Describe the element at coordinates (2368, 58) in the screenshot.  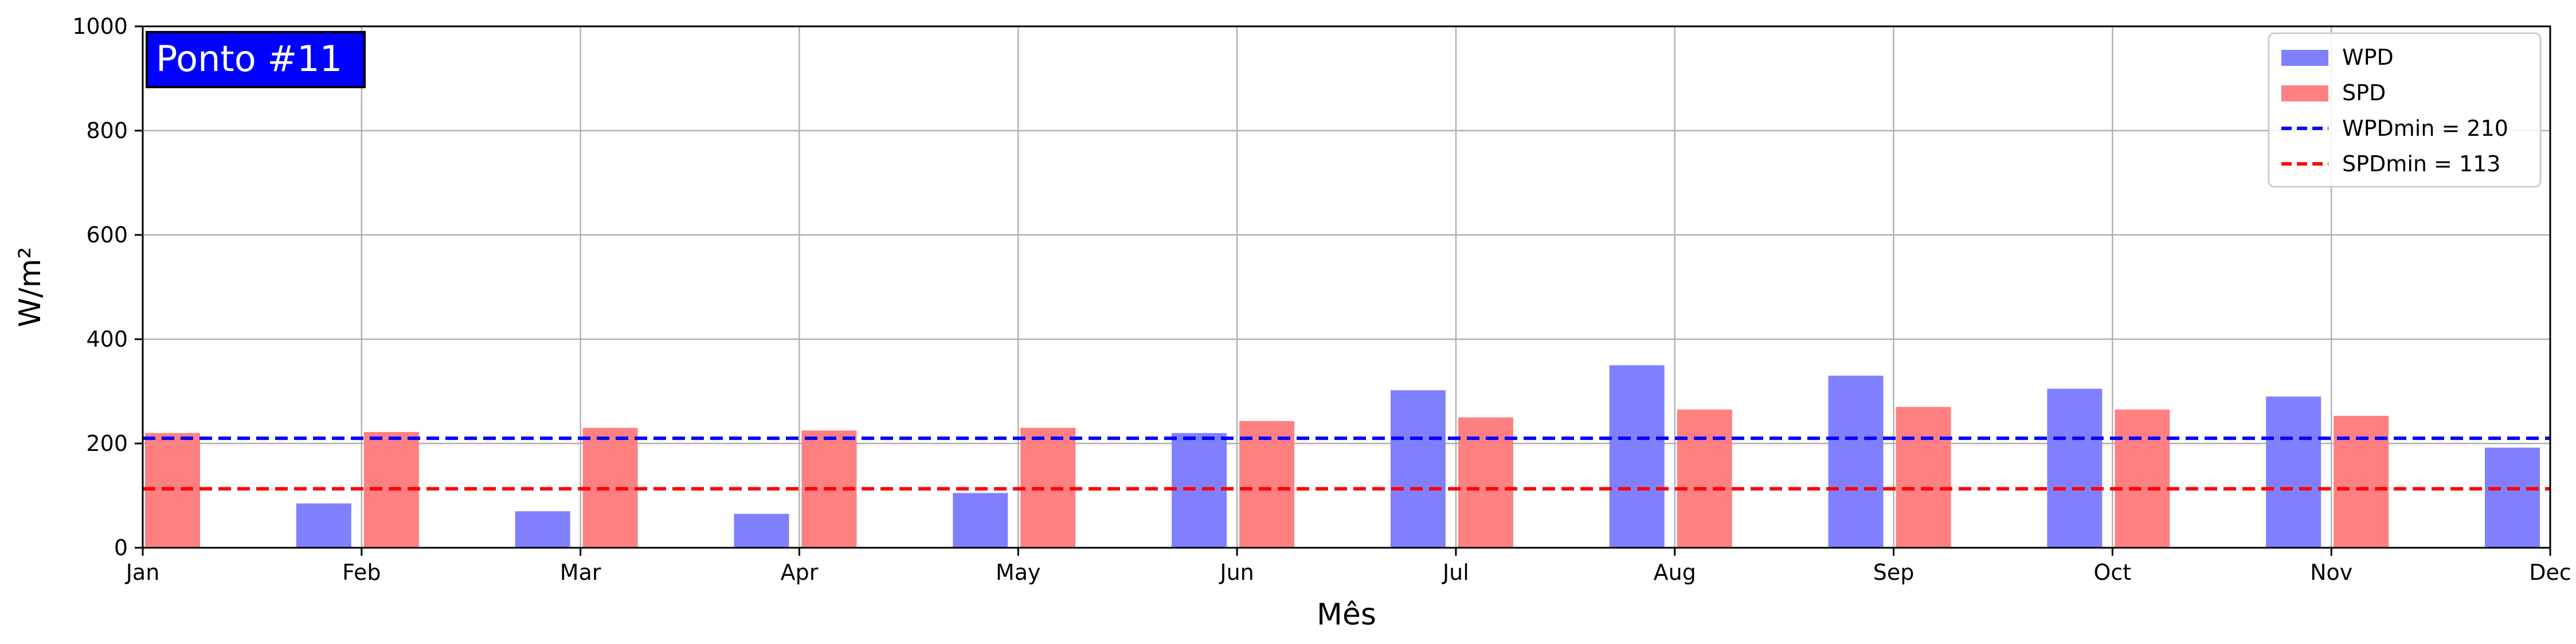
I see `legend-label: WPD` at that location.